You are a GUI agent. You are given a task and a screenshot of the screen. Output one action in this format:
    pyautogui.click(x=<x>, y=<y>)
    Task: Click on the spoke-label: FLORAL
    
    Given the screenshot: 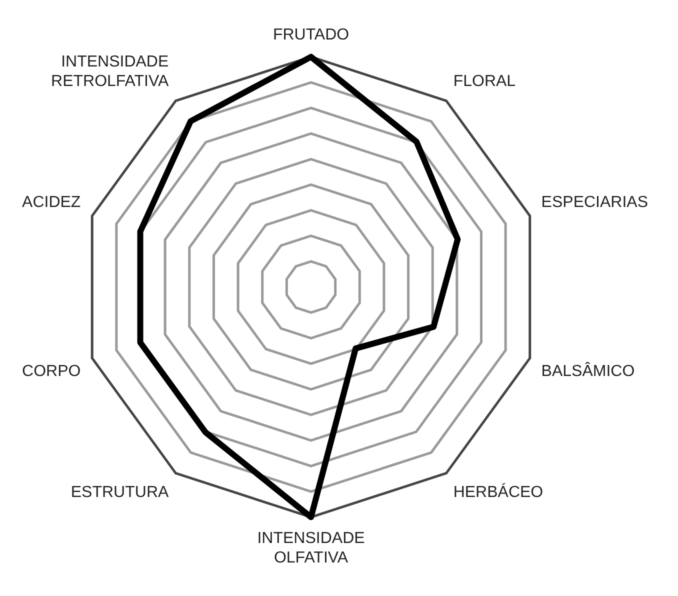 What is the action you would take?
    pyautogui.click(x=484, y=81)
    